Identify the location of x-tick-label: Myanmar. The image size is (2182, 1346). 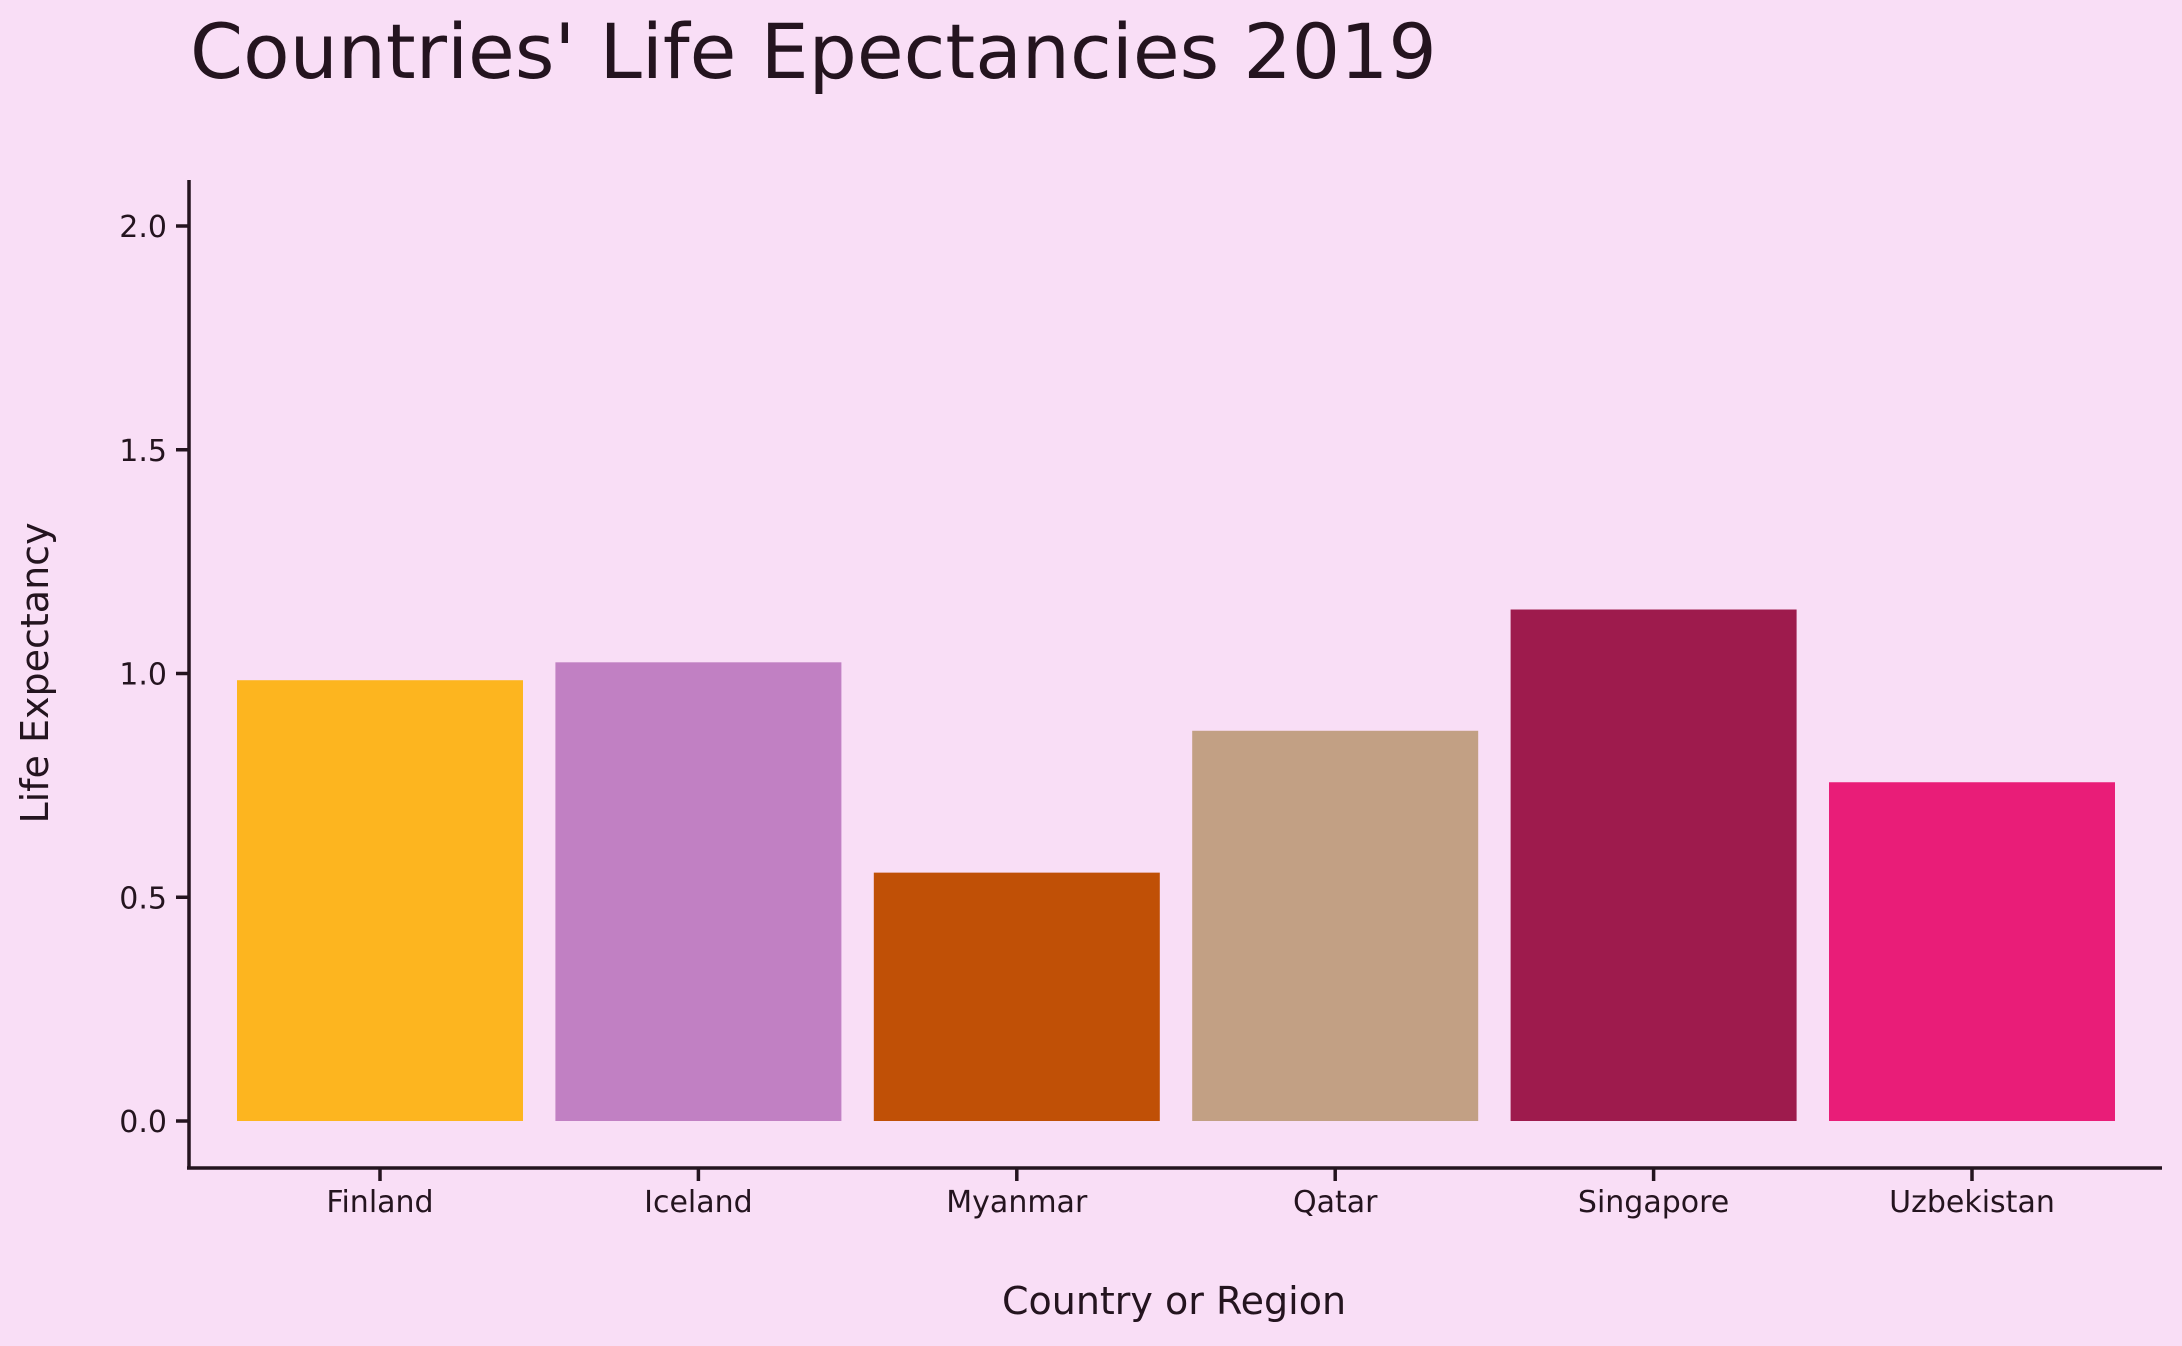
(1017, 1202).